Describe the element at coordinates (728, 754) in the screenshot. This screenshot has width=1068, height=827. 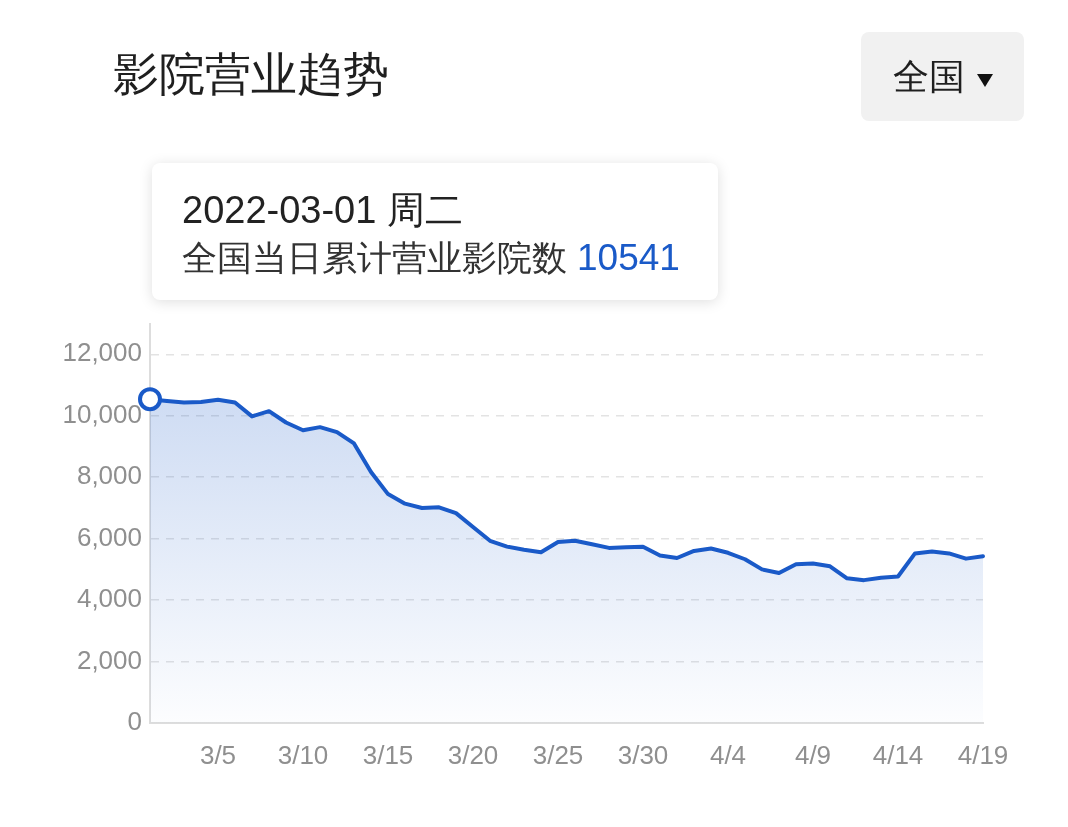
I see `x-tick-label: 4/4` at that location.